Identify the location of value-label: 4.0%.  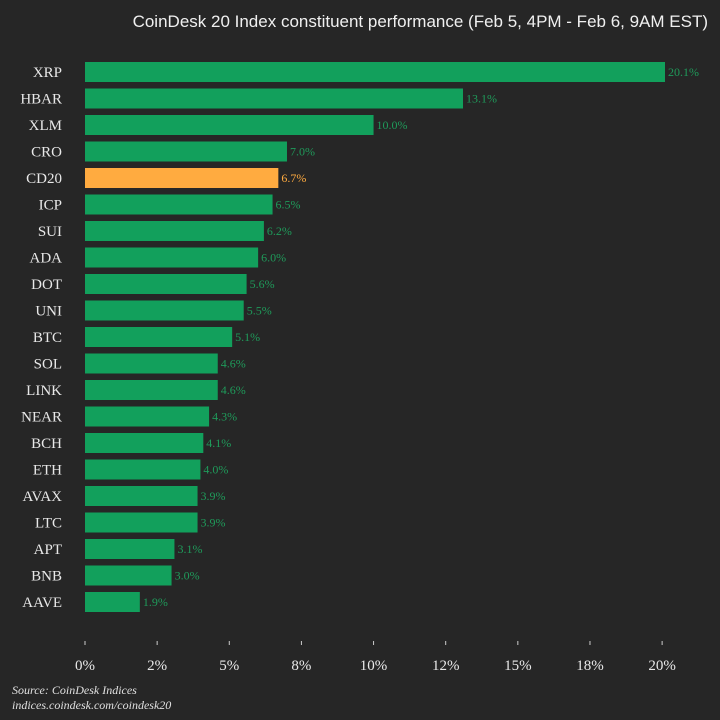
(215, 470).